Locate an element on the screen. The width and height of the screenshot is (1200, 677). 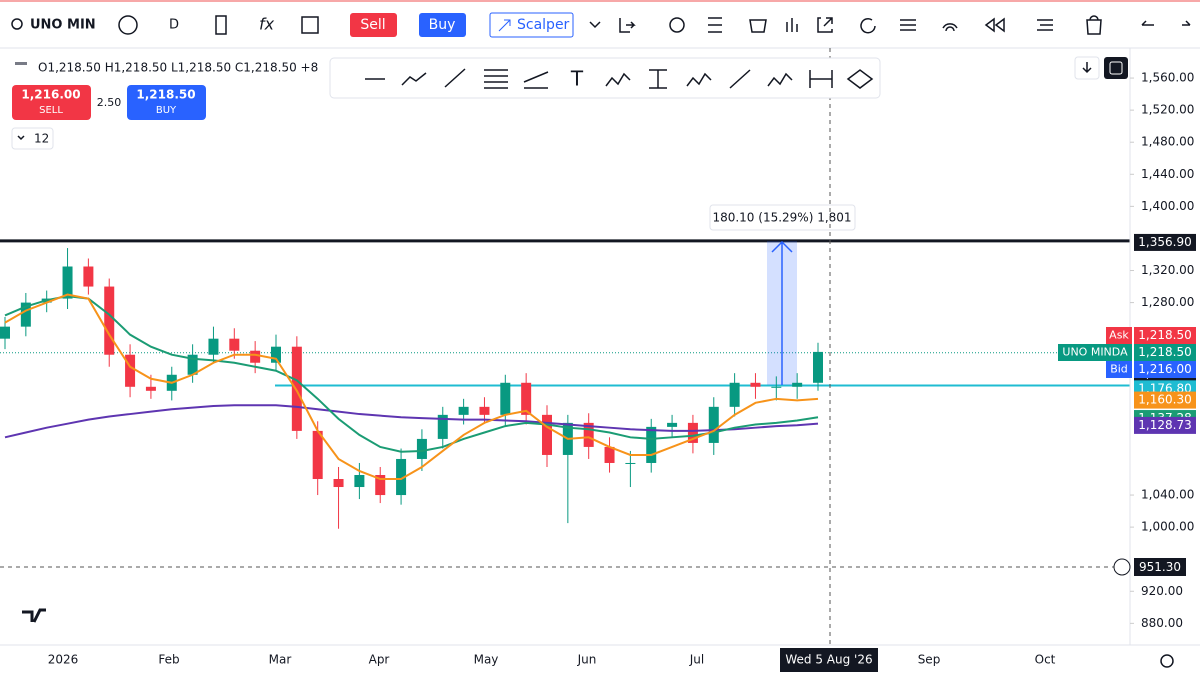
buy-price: 1,218.50 is located at coordinates (165, 95).